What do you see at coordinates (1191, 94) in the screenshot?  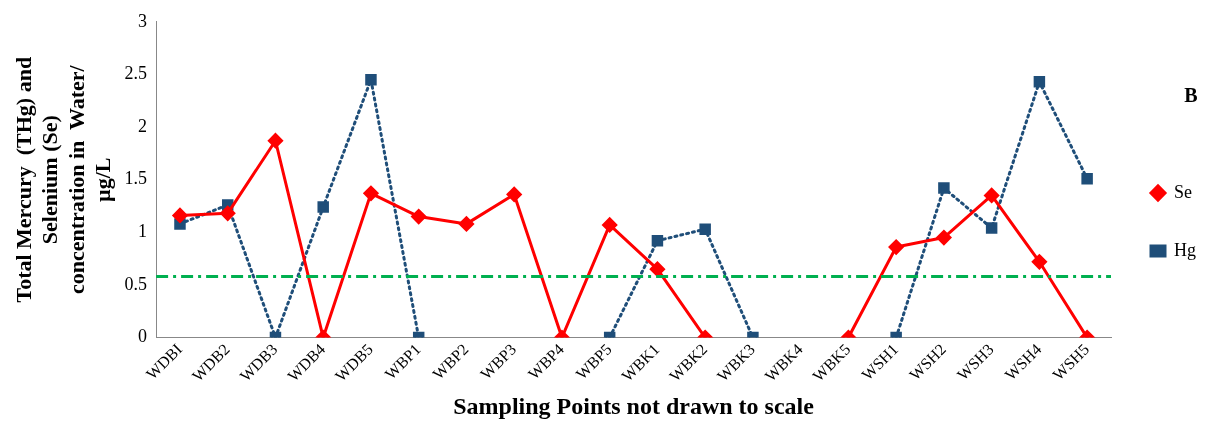 I see `text: B` at bounding box center [1191, 94].